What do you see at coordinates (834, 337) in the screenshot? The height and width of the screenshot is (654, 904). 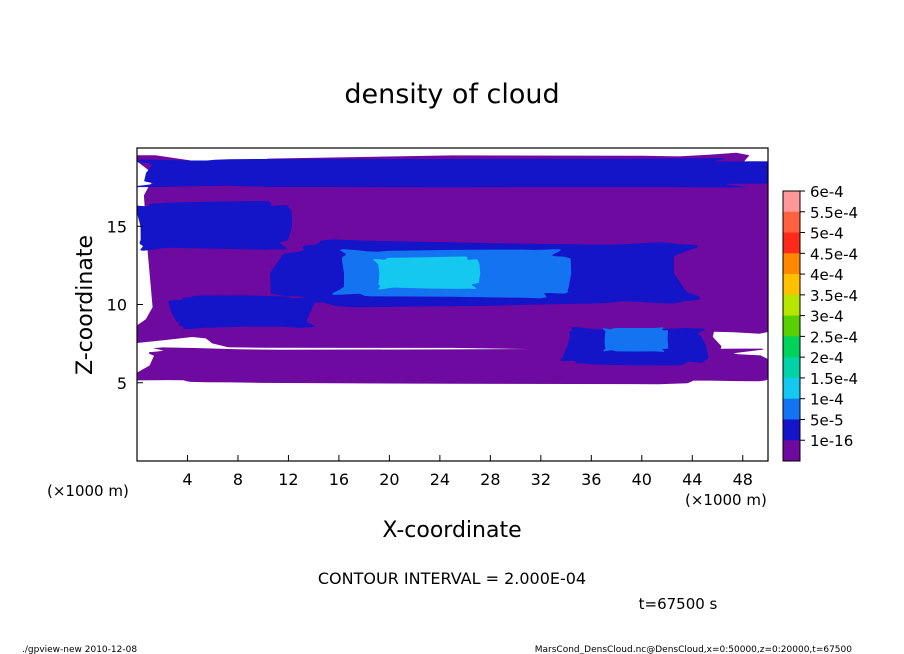 I see `colorbar-label: 2.5e-4` at bounding box center [834, 337].